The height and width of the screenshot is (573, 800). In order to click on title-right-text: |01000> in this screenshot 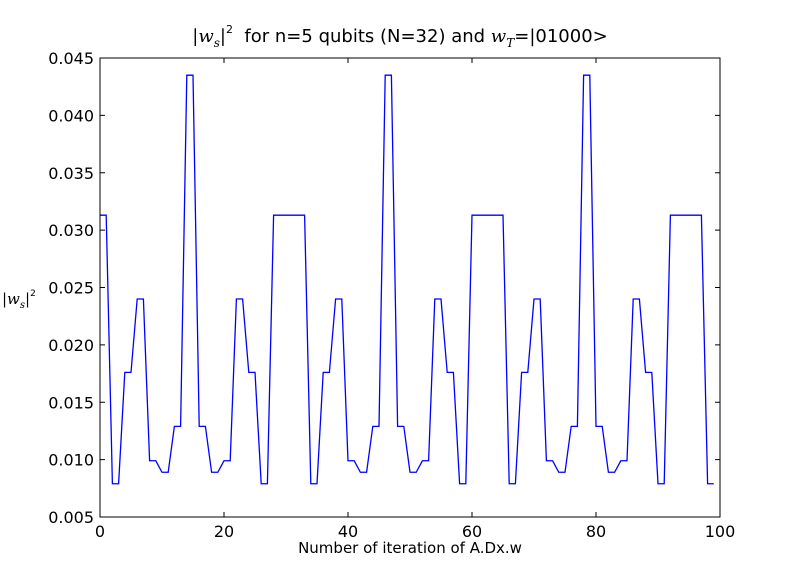, I will do `click(568, 36)`.